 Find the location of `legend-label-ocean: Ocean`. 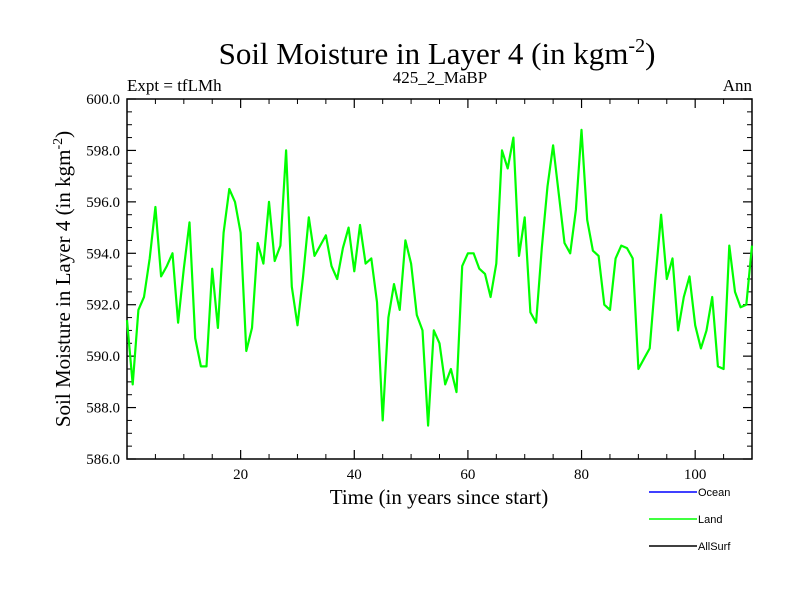

legend-label-ocean: Ocean is located at coordinates (714, 493).